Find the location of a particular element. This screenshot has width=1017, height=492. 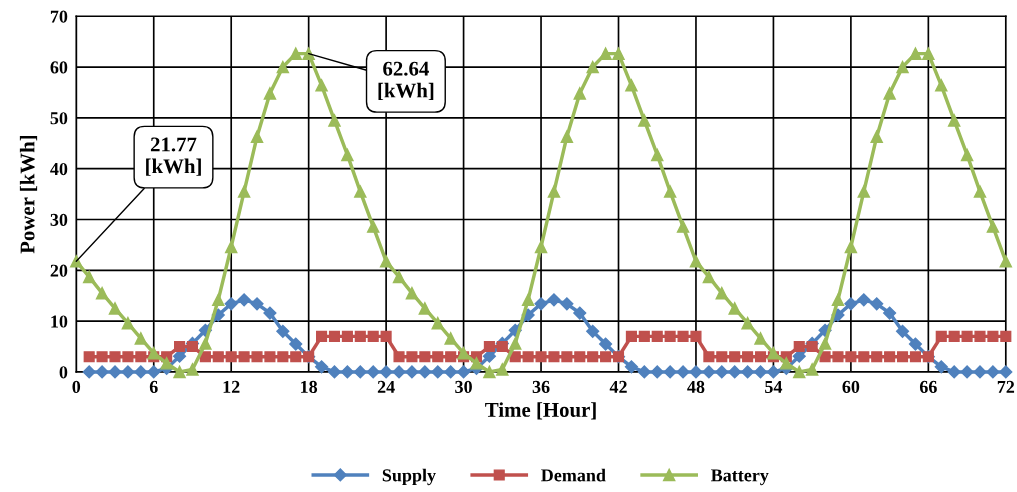

x-tick-label: 12 is located at coordinates (231, 386).